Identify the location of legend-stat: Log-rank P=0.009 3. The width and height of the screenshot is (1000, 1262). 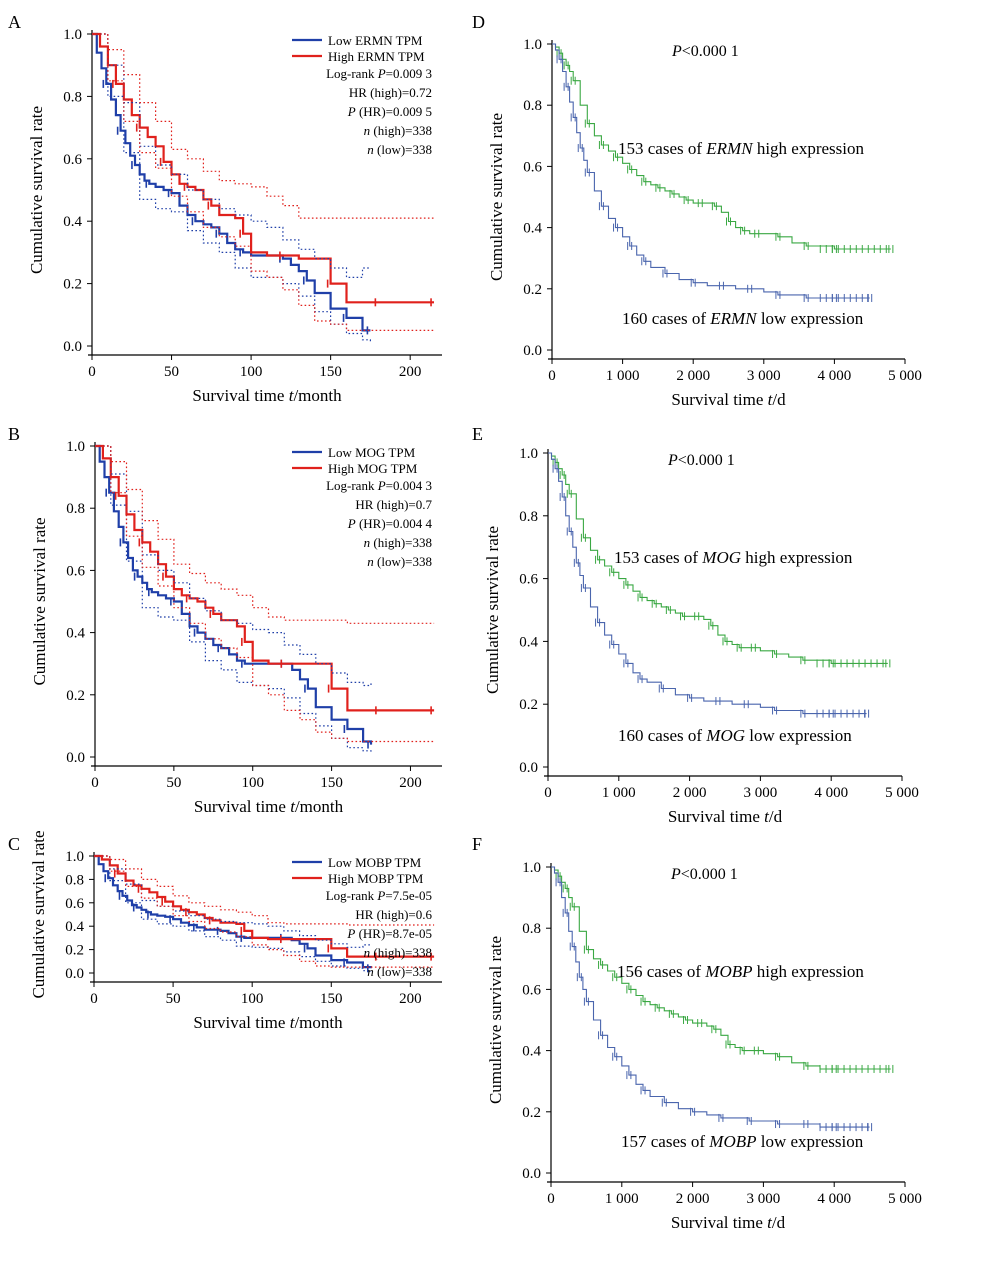
(379, 73).